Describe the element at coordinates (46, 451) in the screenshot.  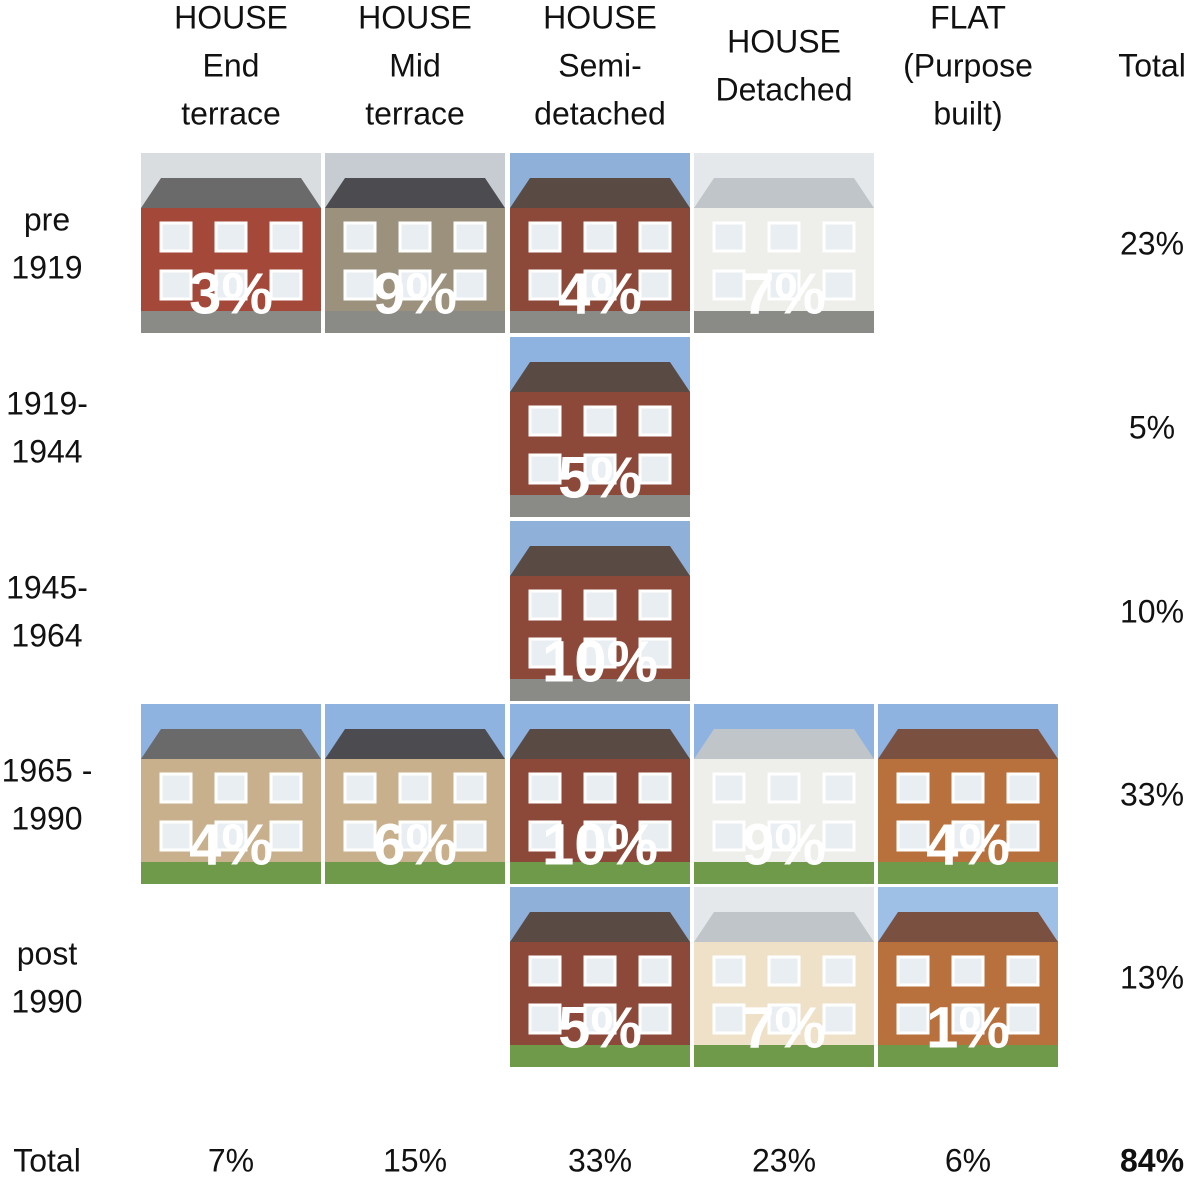
I see `row-label: 1944` at that location.